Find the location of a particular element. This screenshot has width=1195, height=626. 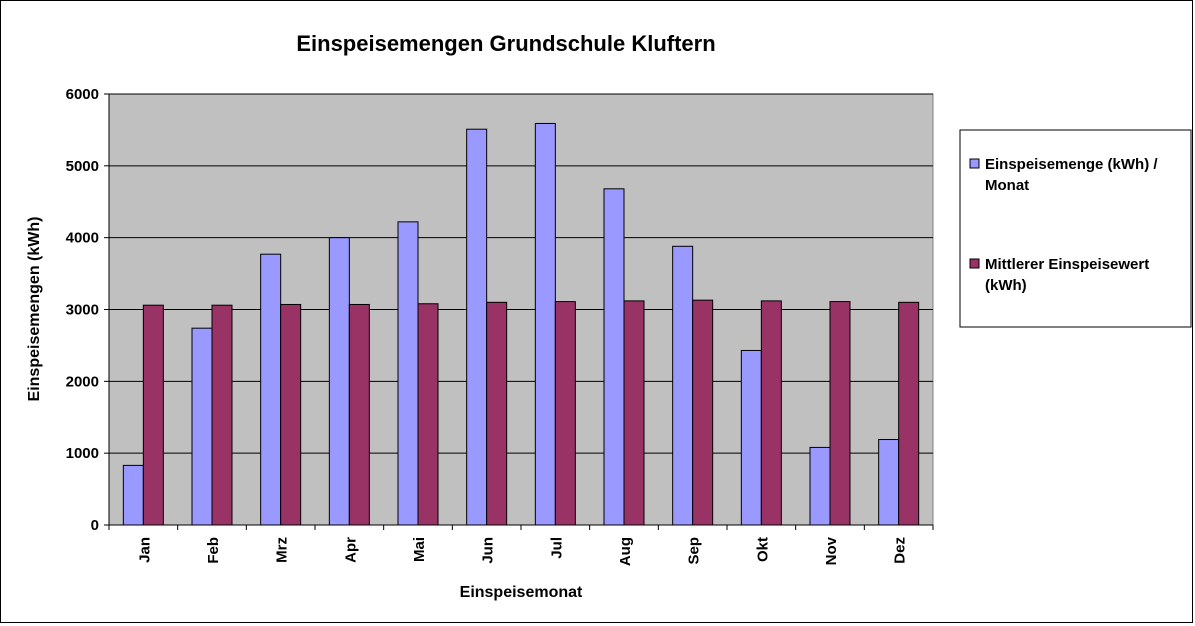

x-tick-label: Mai is located at coordinates (419, 549).